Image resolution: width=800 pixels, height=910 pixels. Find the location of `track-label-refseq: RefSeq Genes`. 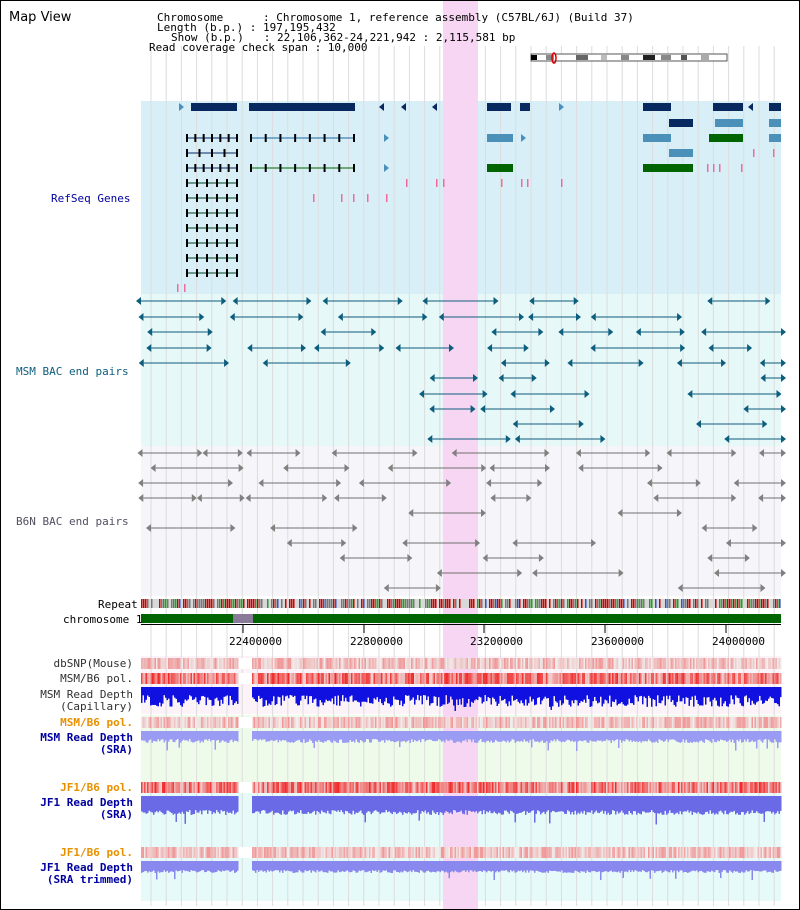

track-label-refseq: RefSeq Genes is located at coordinates (91, 198).